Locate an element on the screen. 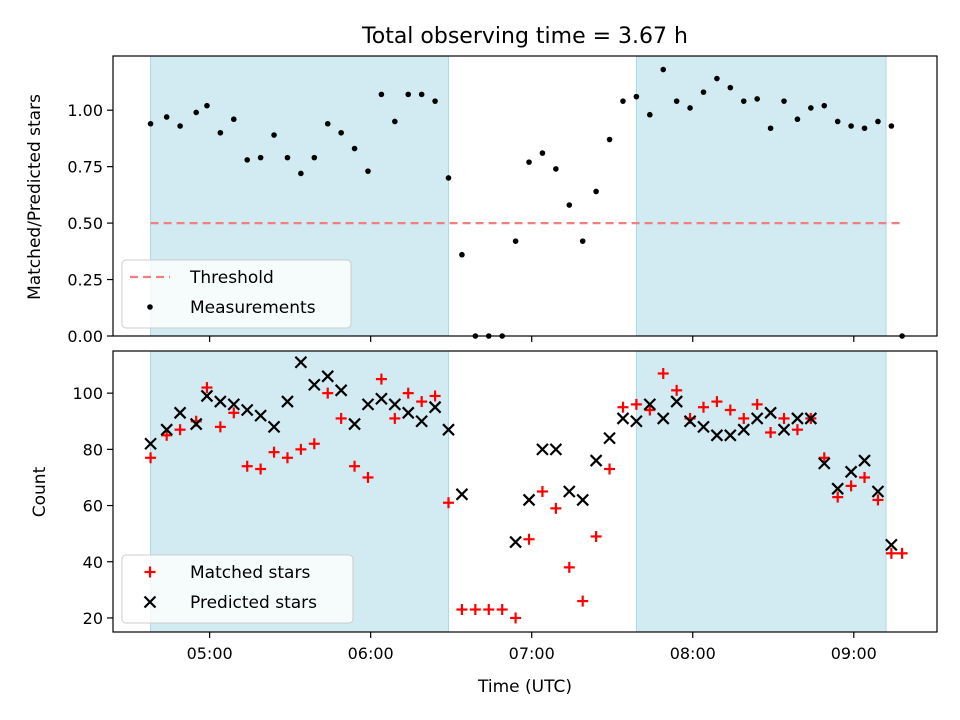 Image resolution: width=960 pixels, height=720 pixels. top-y-axis-label: Matched/Predicted stars is located at coordinates (35, 197).